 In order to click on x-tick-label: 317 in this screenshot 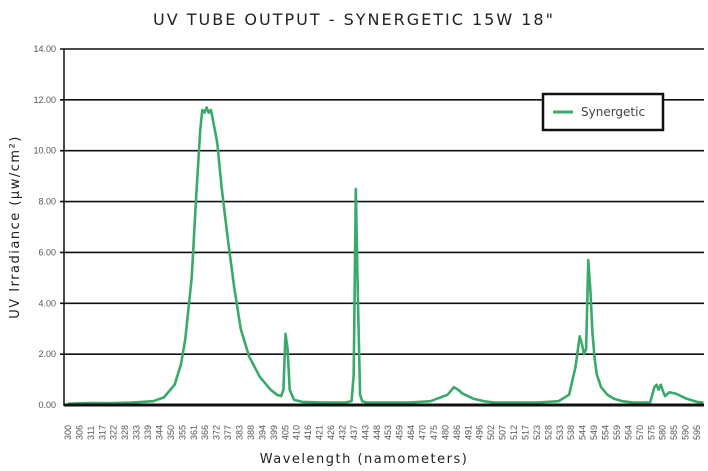, I will do `click(102, 432)`.